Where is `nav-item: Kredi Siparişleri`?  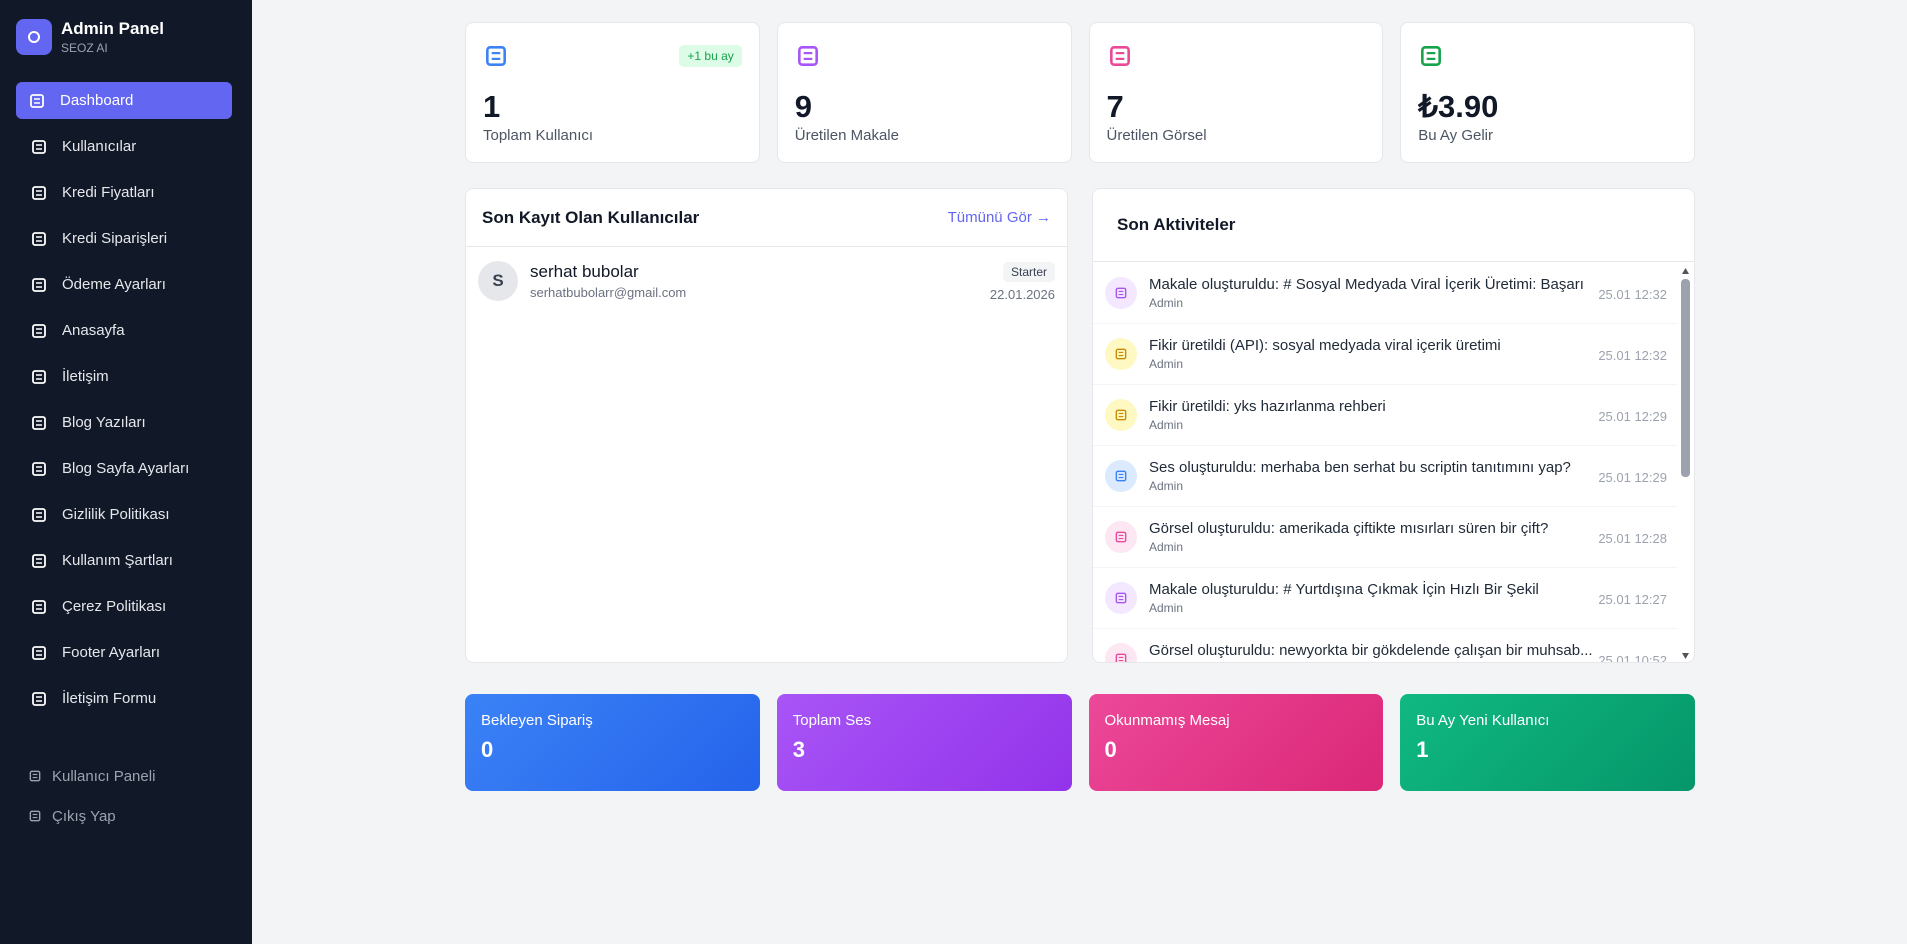
nav-item: Kredi Siparişleri is located at coordinates (124, 238).